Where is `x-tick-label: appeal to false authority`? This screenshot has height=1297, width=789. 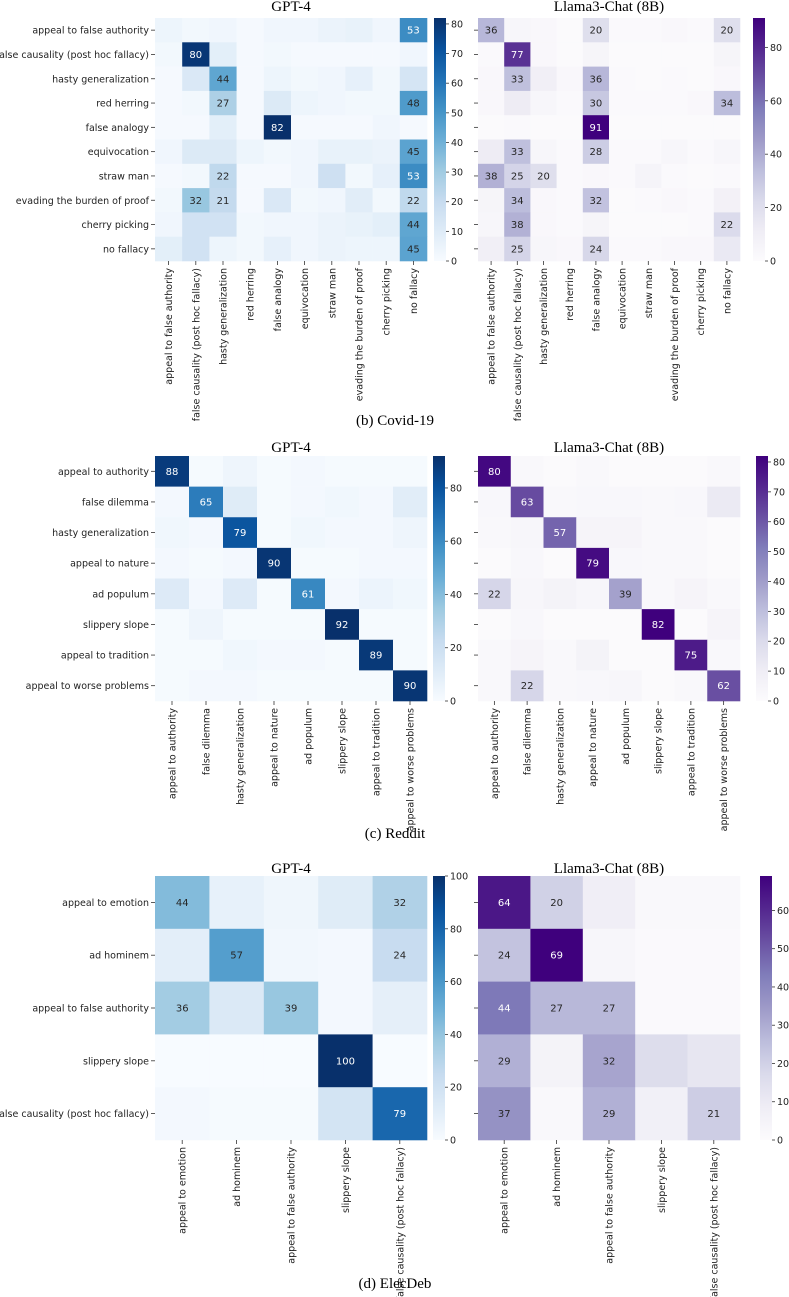
x-tick-label: appeal to false authority is located at coordinates (169, 326).